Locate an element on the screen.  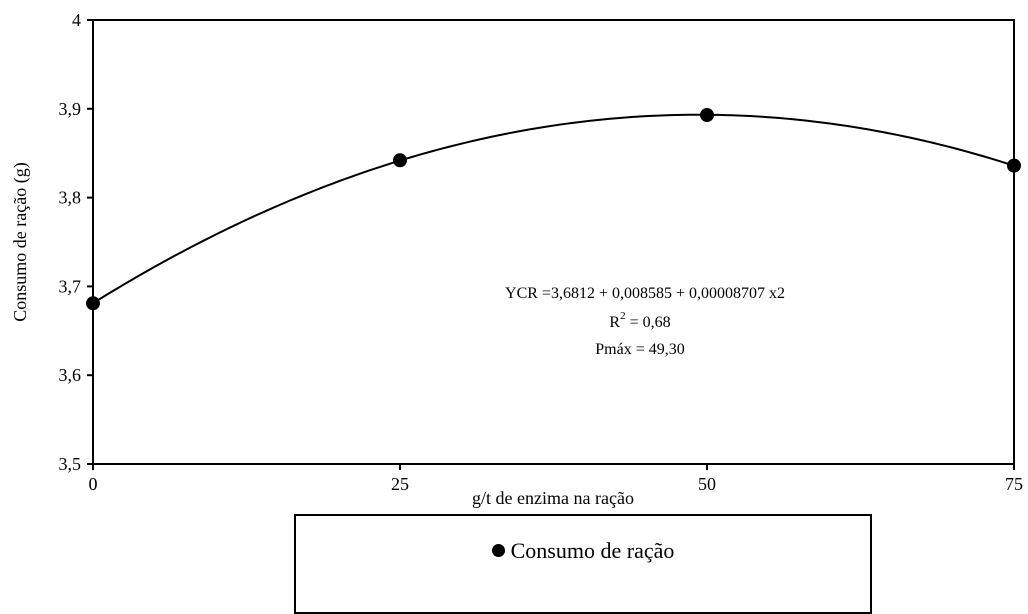
y-axis-label: Consumo de ração (g) is located at coordinates (20, 241).